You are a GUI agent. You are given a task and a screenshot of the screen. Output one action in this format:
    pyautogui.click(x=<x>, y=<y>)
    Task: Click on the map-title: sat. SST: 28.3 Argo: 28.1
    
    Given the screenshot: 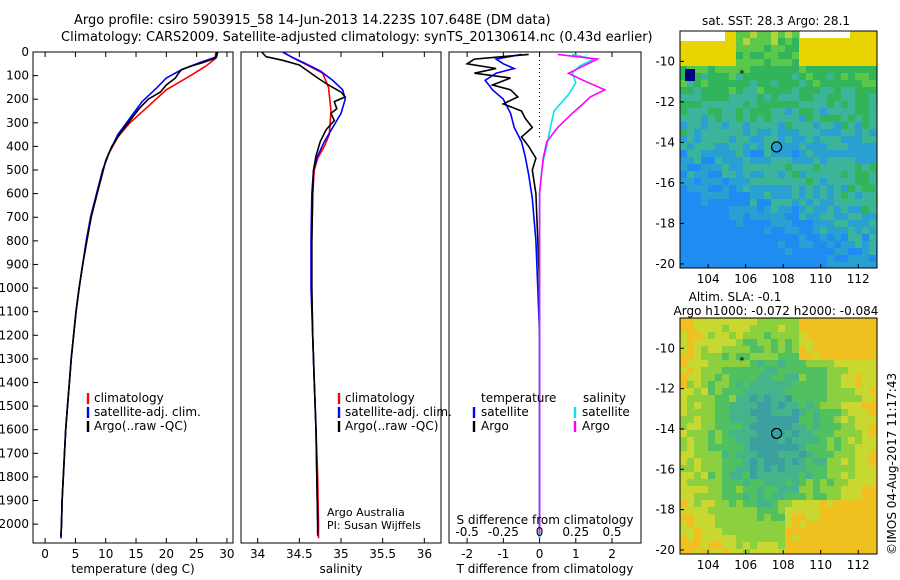 What is the action you would take?
    pyautogui.click(x=776, y=21)
    